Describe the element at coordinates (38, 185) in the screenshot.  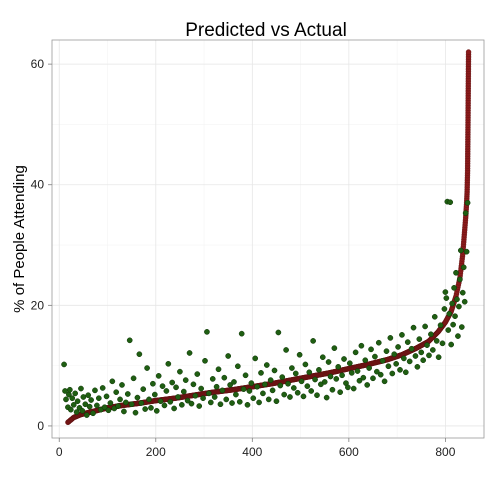
I see `y-tick-label: 40` at that location.